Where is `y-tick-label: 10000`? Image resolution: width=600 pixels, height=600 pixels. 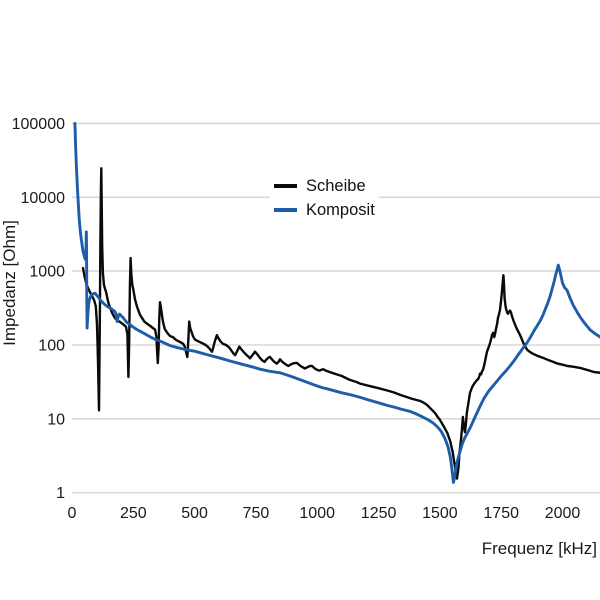
y-tick-label: 10000 is located at coordinates (43, 198).